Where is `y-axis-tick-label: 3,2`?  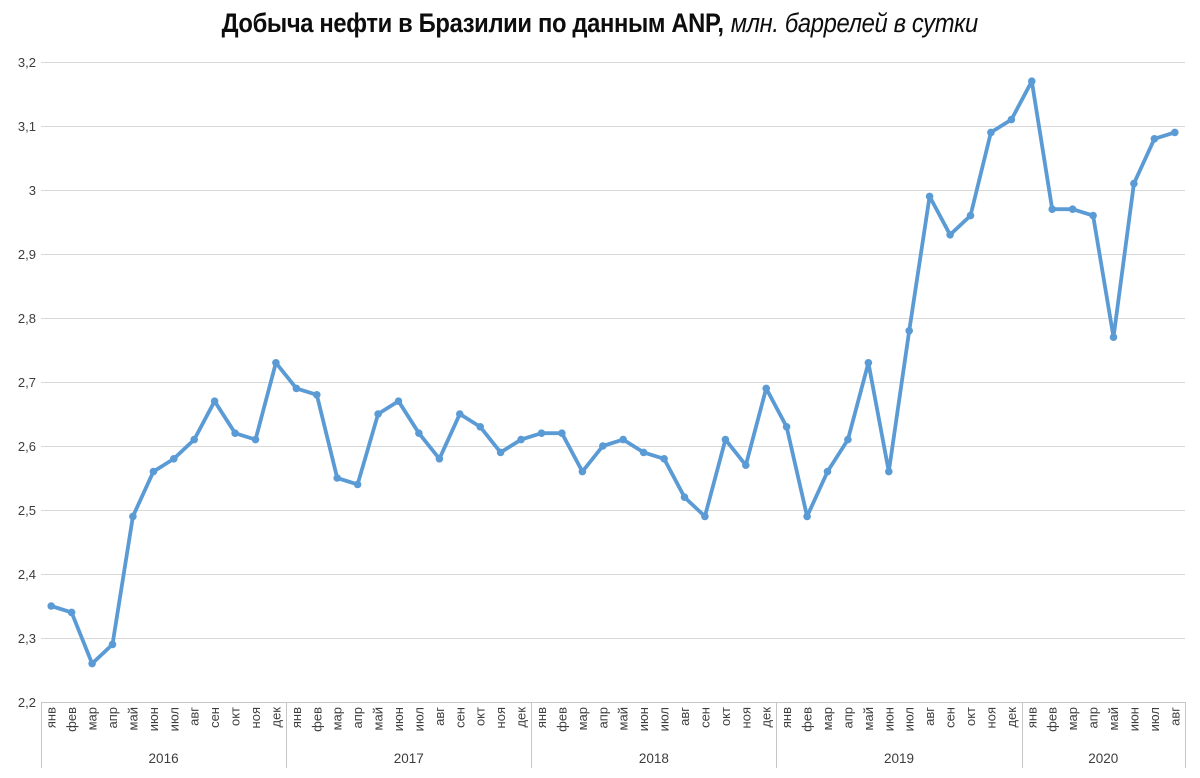
y-axis-tick-label: 3,2 is located at coordinates (27, 62).